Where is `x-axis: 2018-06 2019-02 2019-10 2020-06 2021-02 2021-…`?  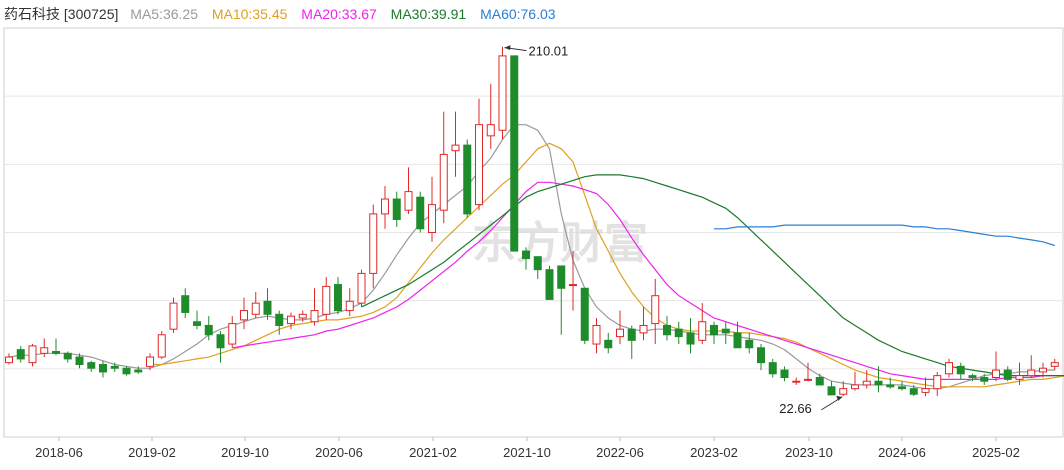 x-axis: 2018-06 2019-02 2019-10 2020-06 2021-02 2021-… is located at coordinates (527, 448).